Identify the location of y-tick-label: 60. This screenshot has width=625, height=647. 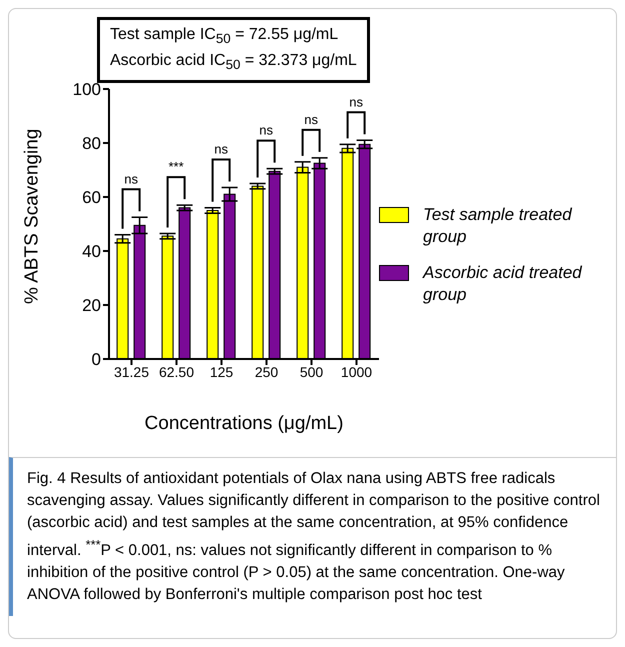
(91, 198).